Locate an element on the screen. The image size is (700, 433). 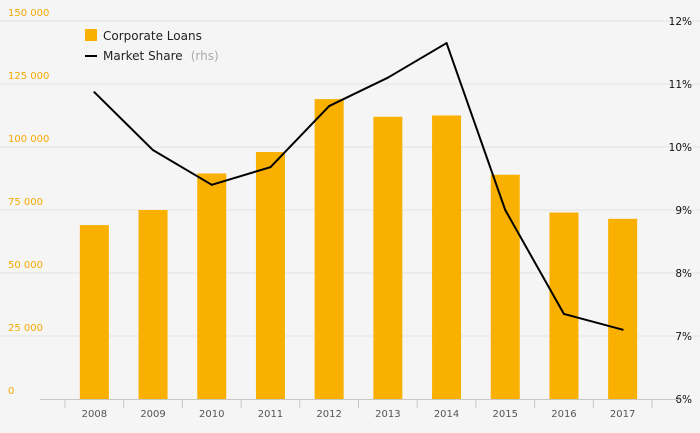
x-axis-tick-label: 2014 is located at coordinates (446, 414).